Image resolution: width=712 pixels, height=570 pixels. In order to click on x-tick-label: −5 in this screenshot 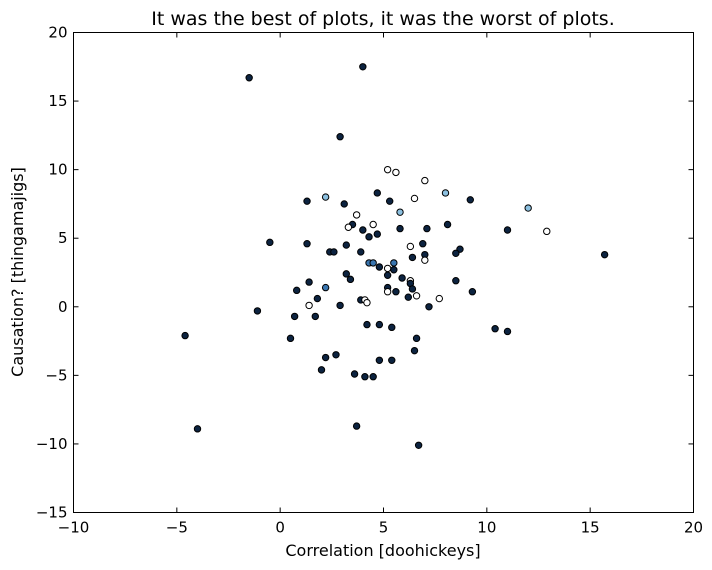, I will do `click(177, 528)`.